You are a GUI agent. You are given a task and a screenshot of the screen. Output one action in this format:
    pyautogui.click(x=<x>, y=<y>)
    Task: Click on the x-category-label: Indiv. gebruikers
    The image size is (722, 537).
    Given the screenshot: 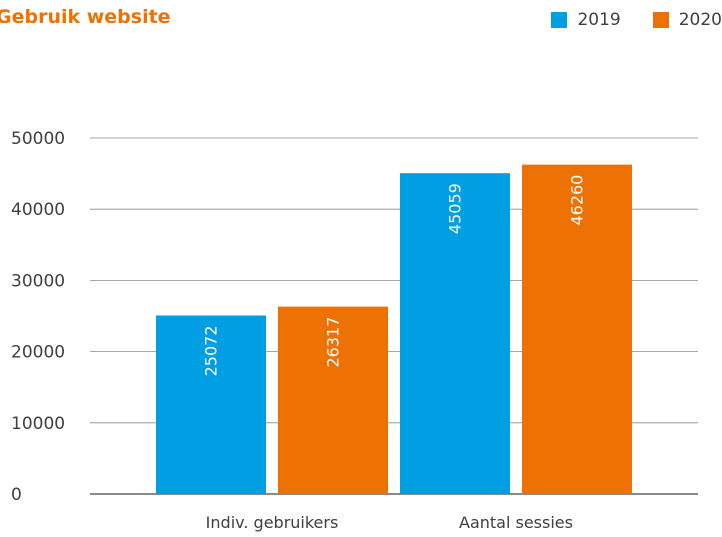 What is the action you would take?
    pyautogui.click(x=272, y=522)
    